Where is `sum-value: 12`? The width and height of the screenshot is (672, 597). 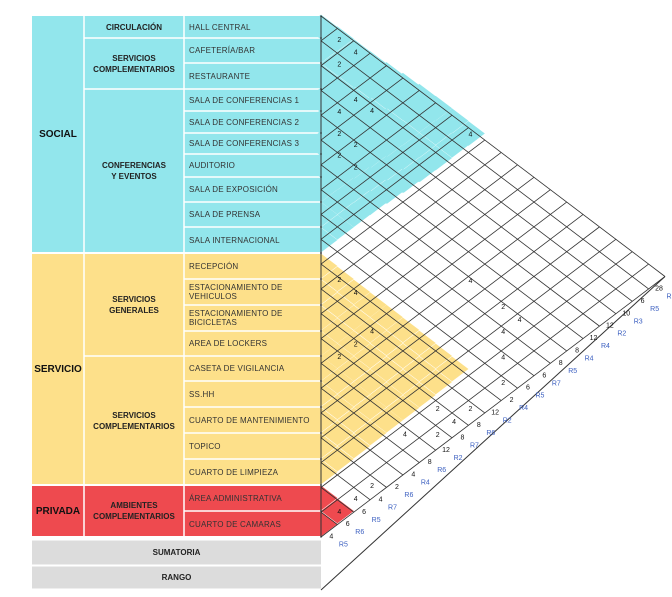 sum-value: 12 is located at coordinates (610, 326).